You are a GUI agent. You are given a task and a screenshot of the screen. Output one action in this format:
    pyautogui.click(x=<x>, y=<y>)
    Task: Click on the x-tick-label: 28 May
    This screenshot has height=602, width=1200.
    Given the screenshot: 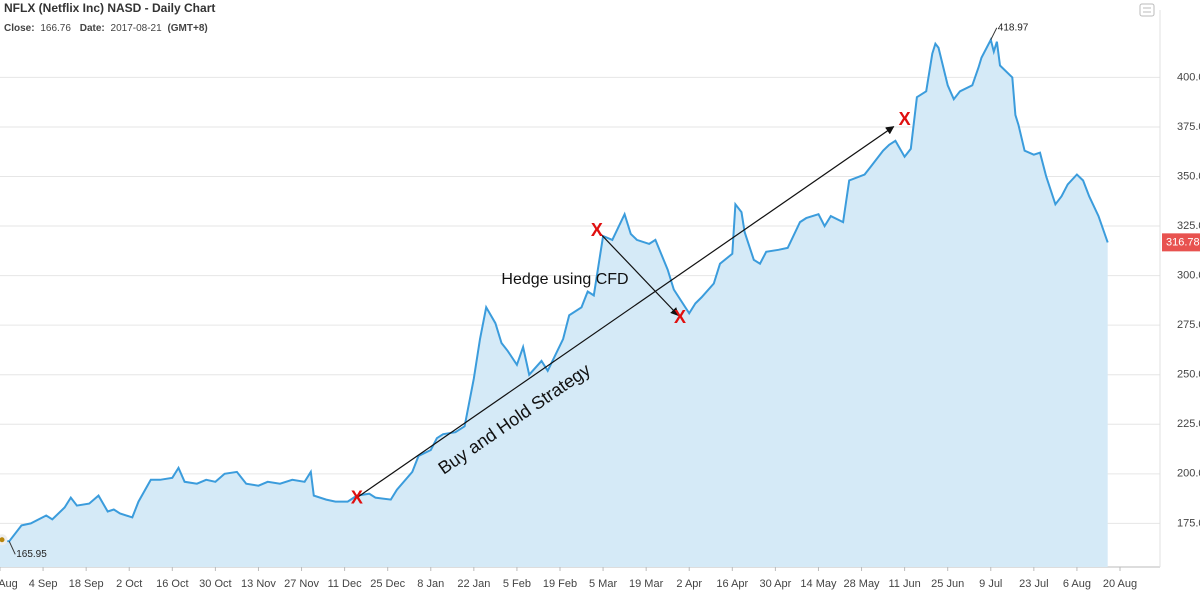 What is the action you would take?
    pyautogui.click(x=861, y=584)
    